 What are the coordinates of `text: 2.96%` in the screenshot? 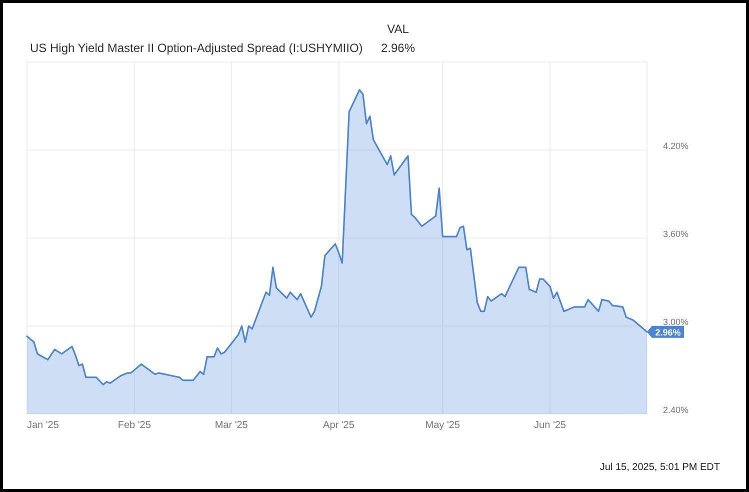 It's located at (398, 48).